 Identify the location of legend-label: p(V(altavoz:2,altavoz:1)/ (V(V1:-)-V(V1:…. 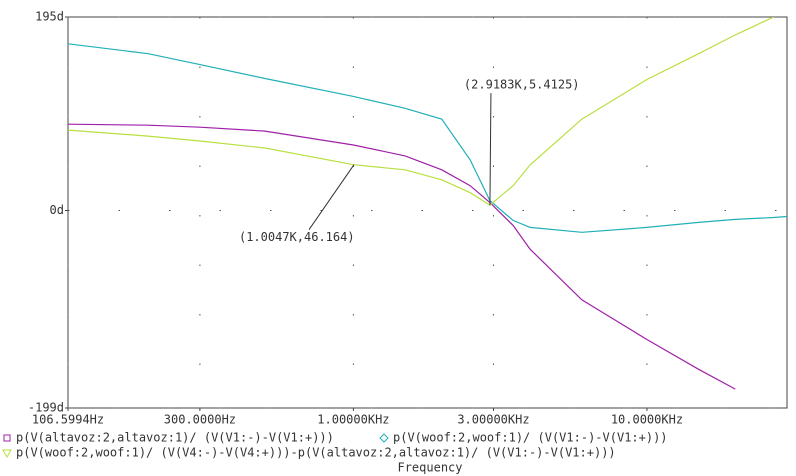
(175, 438).